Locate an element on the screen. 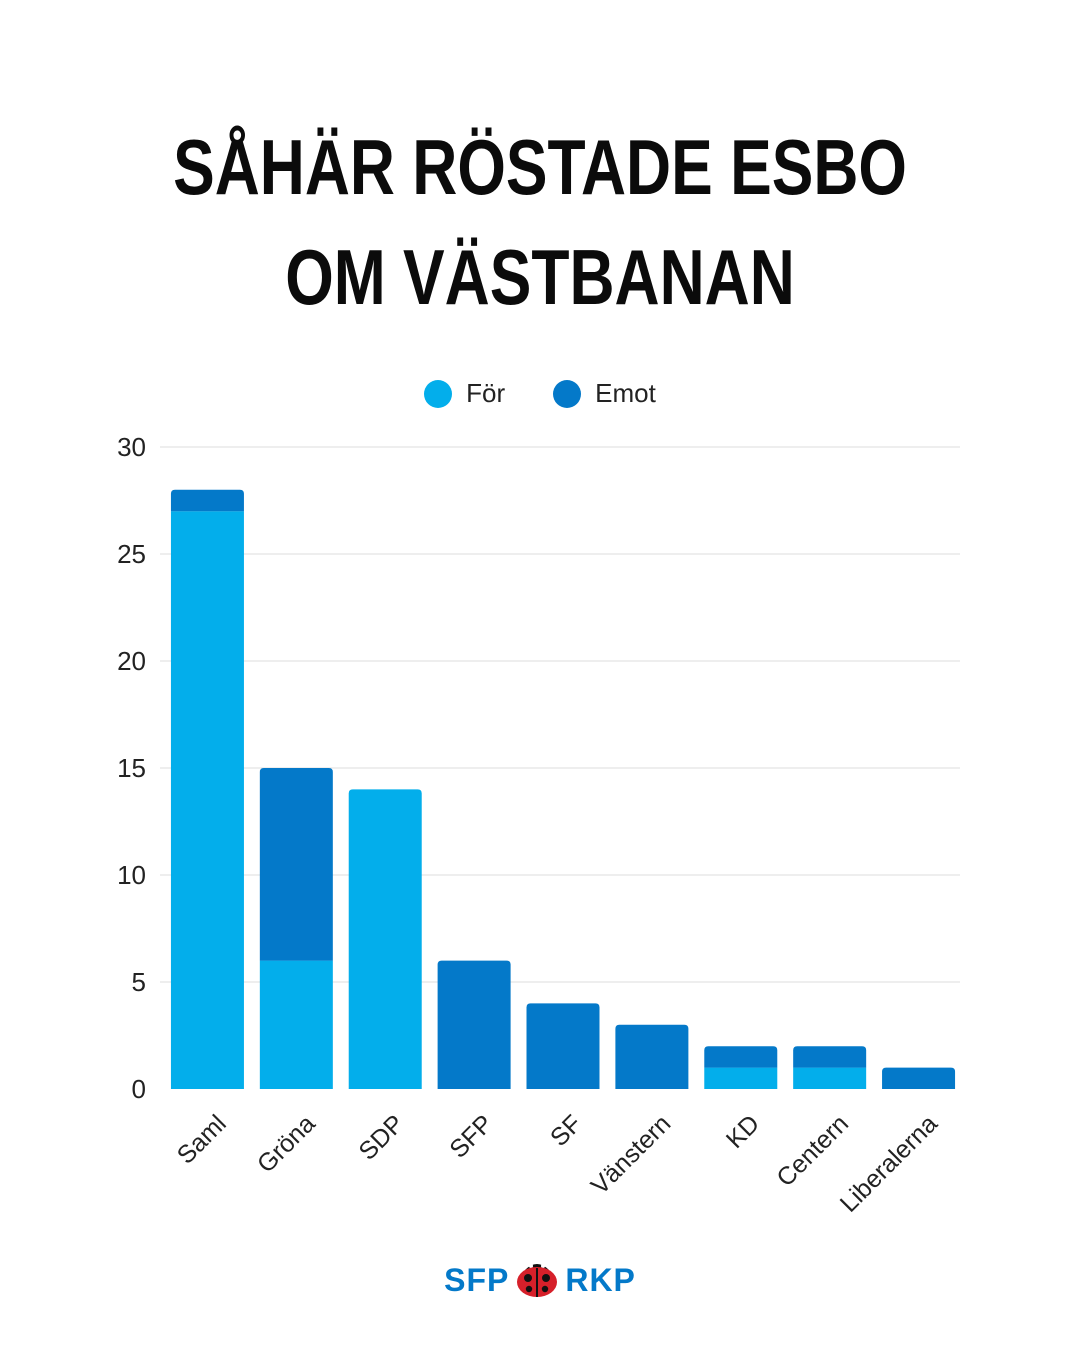 This screenshot has height=1350, width=1080. x-tick-label: Vänstern is located at coordinates (631, 1155).